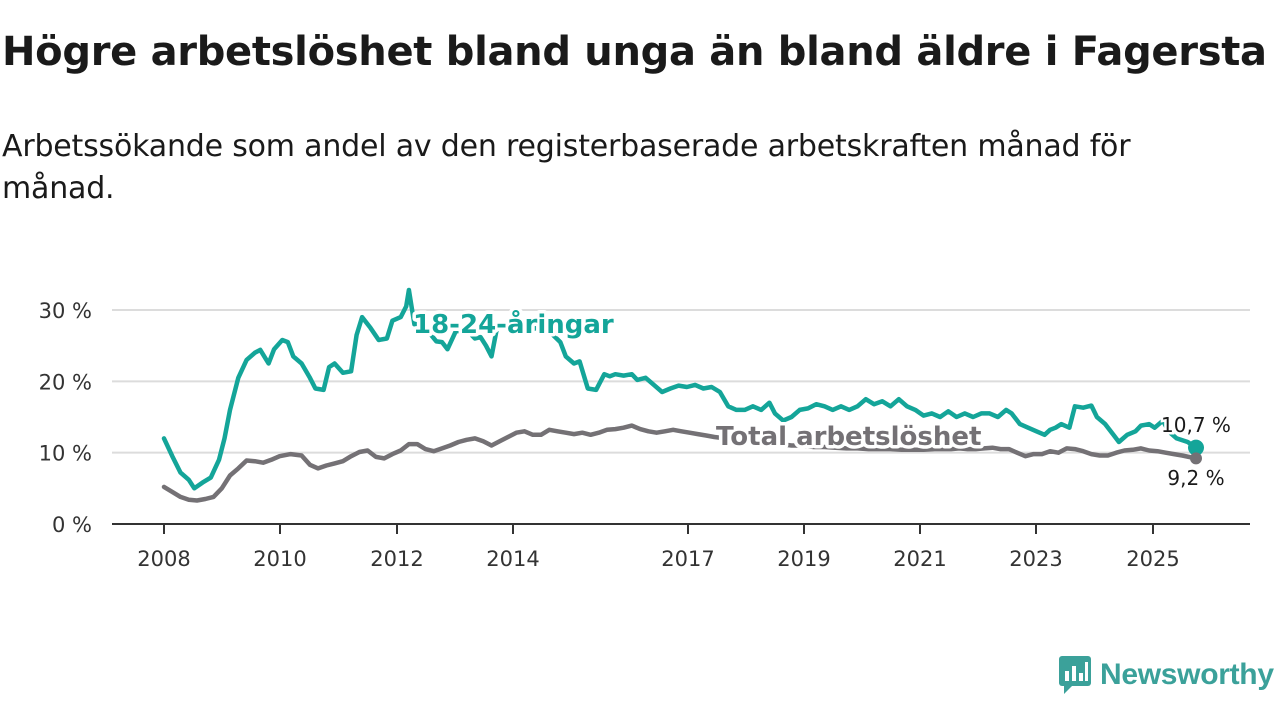 This screenshot has height=720, width=1280. What do you see at coordinates (1075, 675) in the screenshot?
I see `newsworthy-logo-icon` at bounding box center [1075, 675].